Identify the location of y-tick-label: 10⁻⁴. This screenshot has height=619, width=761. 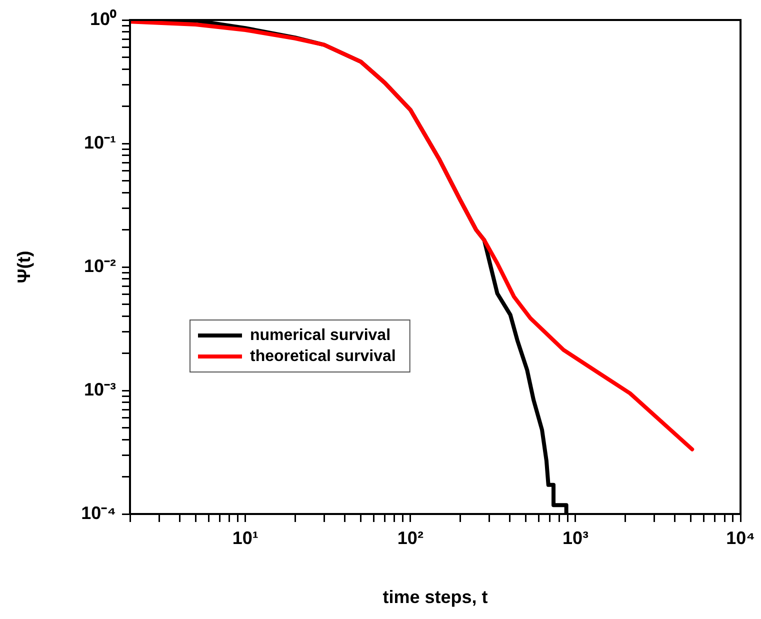
(98, 512).